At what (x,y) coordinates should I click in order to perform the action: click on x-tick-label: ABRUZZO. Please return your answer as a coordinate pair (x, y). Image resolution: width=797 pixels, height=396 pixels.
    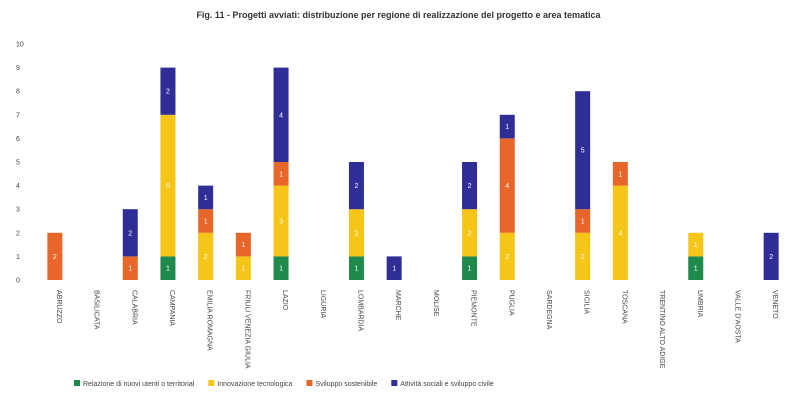
    Looking at the image, I should click on (58, 307).